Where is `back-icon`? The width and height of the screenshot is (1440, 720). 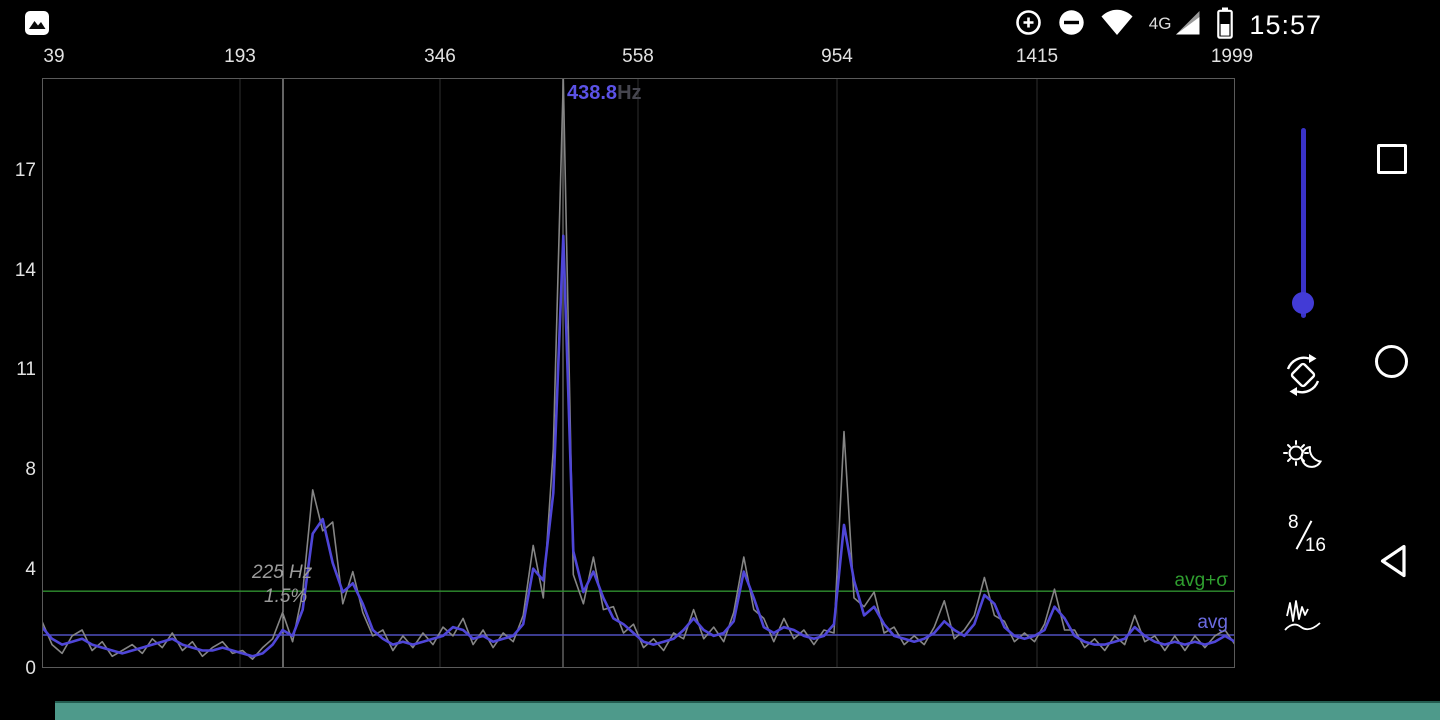 back-icon is located at coordinates (1393, 561).